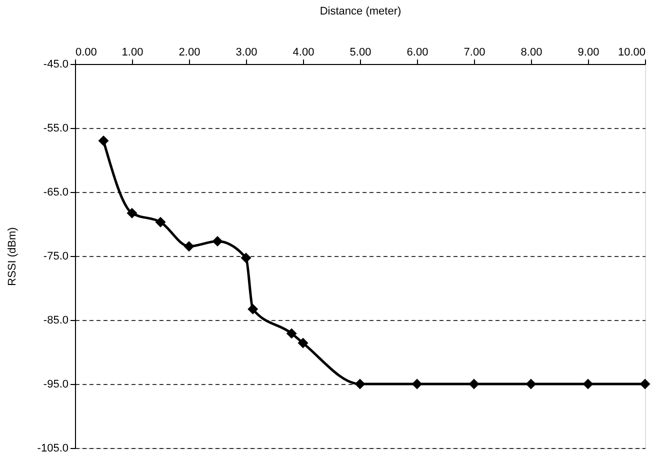 The image size is (663, 461). What do you see at coordinates (361, 52) in the screenshot?
I see `x-tick-label: 5.00` at bounding box center [361, 52].